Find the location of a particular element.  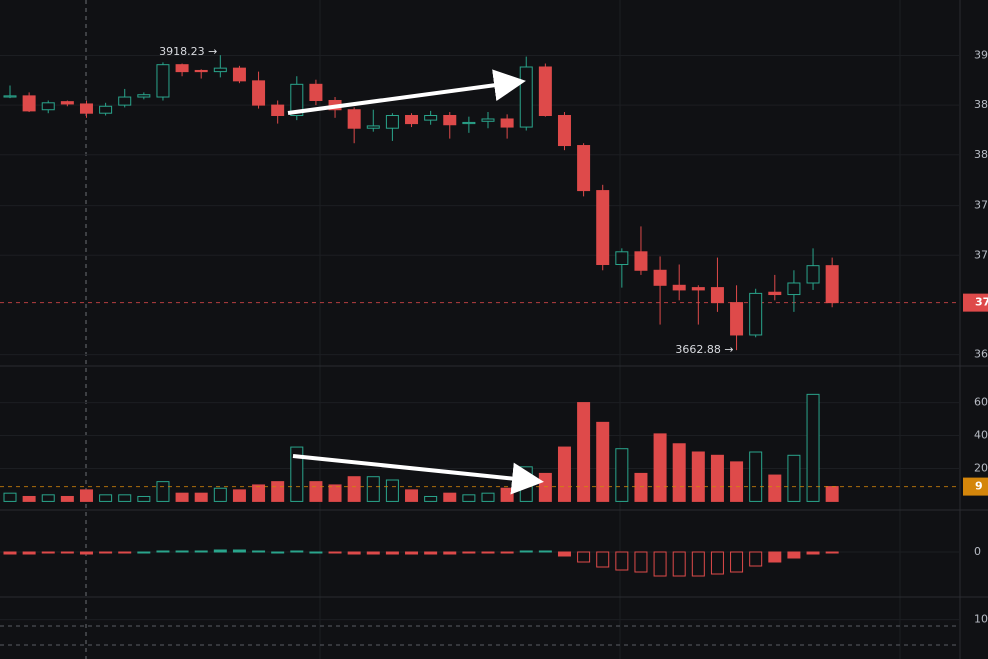

y-tick-label: 39 is located at coordinates (981, 54).